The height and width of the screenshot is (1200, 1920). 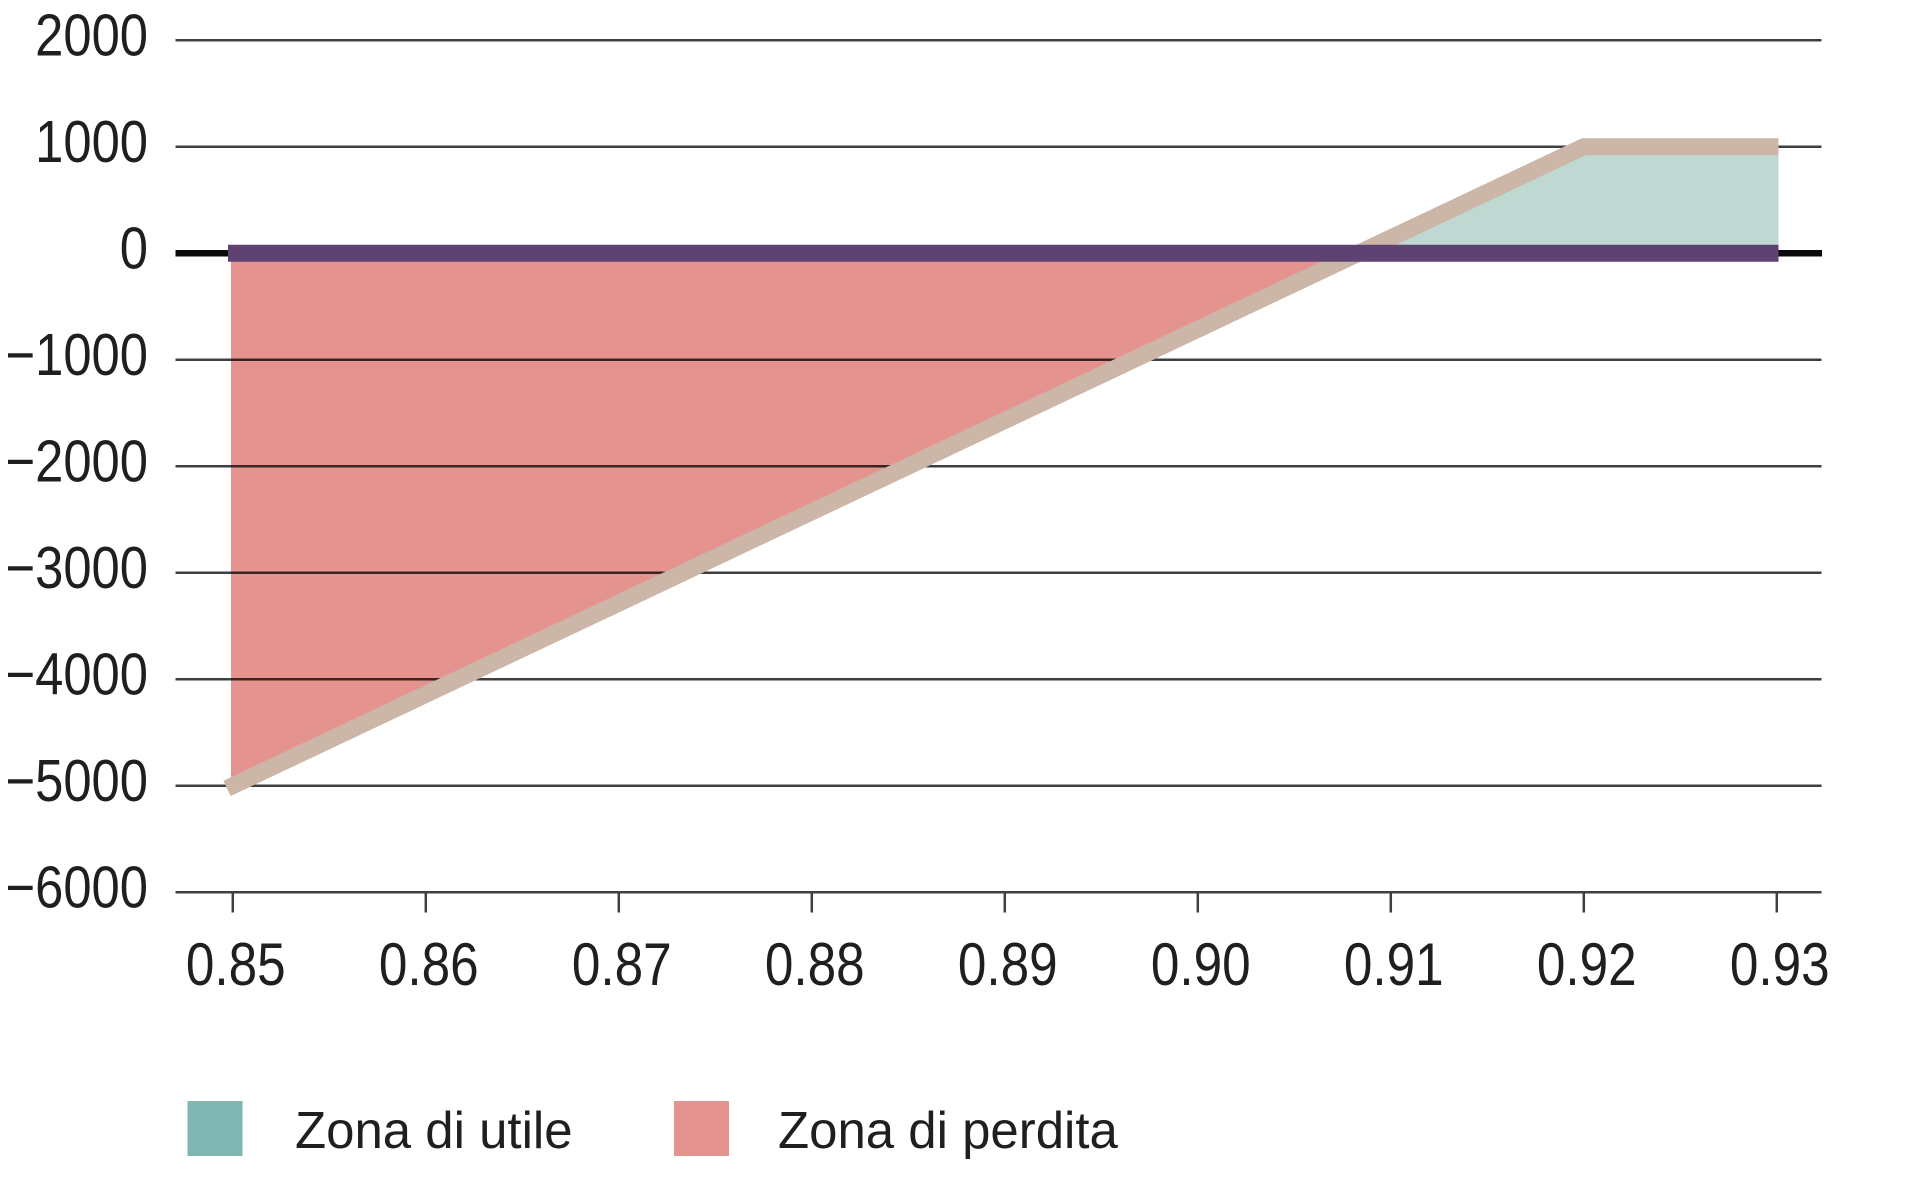 What do you see at coordinates (1394, 964) in the screenshot?
I see `svg-text: 0.91` at bounding box center [1394, 964].